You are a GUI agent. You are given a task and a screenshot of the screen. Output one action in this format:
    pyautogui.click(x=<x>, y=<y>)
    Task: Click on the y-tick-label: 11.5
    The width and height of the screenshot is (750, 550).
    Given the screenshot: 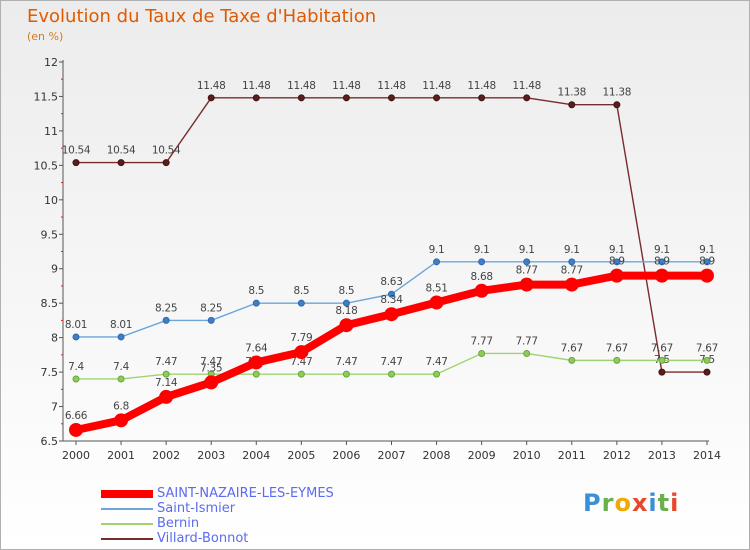 What is the action you would take?
    pyautogui.click(x=46, y=96)
    